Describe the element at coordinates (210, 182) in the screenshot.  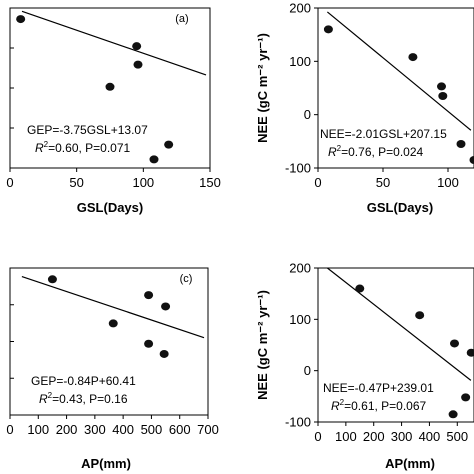
I see `x-tick-label: 150` at that location.